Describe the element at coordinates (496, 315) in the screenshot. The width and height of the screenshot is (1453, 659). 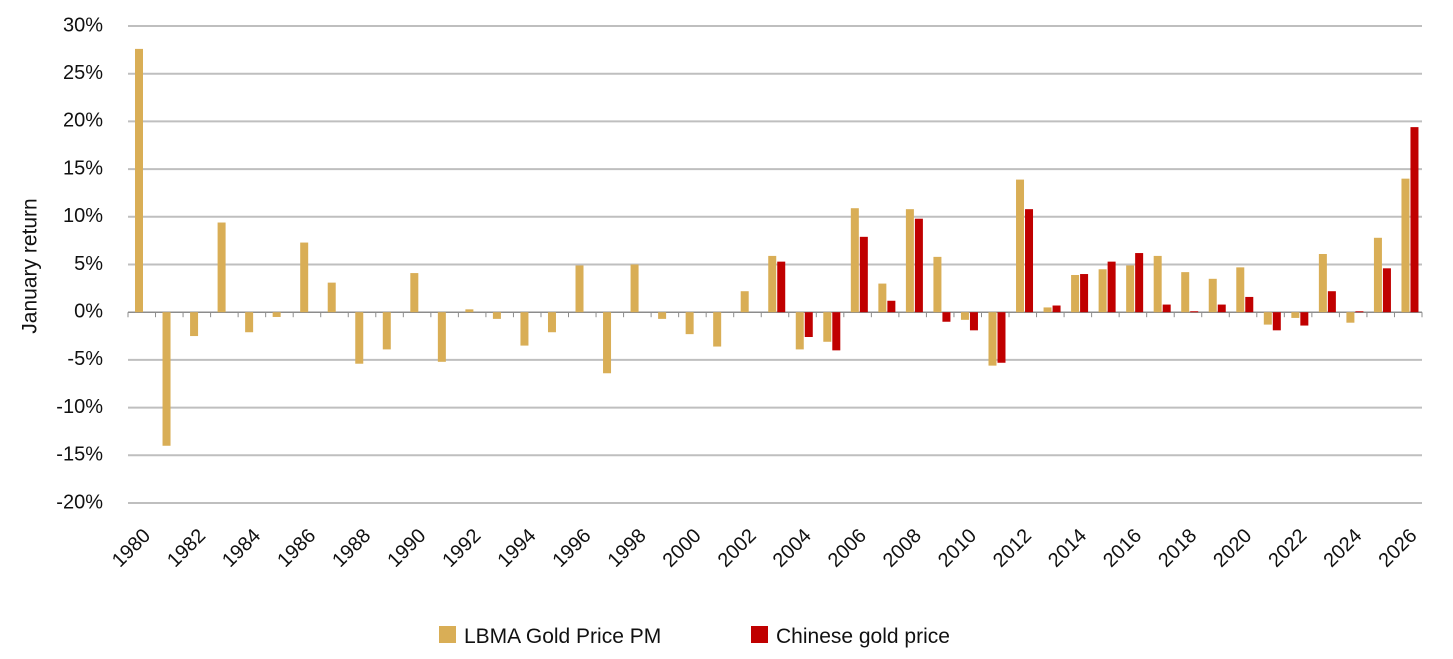
I see `bar-lbma-1993` at that location.